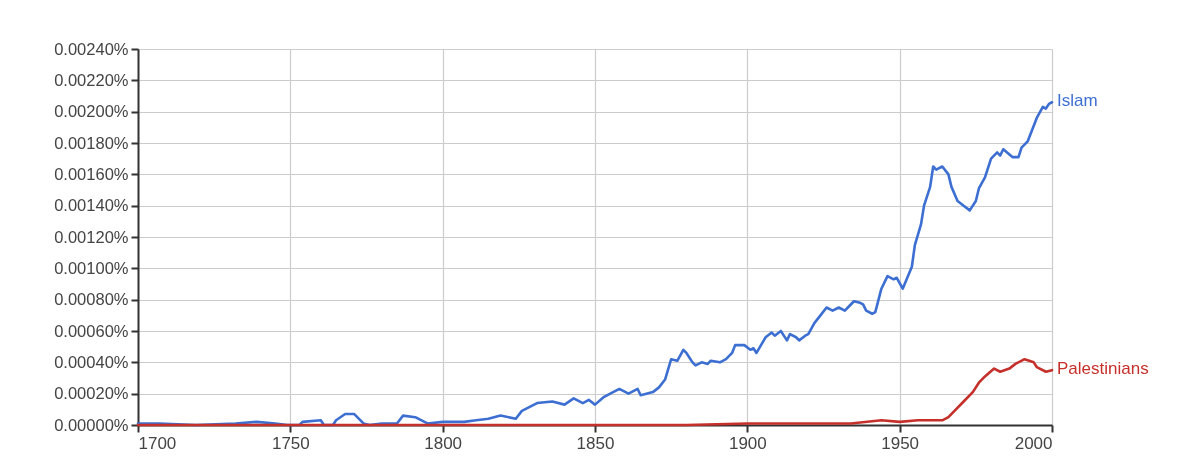 This screenshot has height=464, width=1200. What do you see at coordinates (91, 173) in the screenshot?
I see `y-tick-label: 0.00160%` at bounding box center [91, 173].